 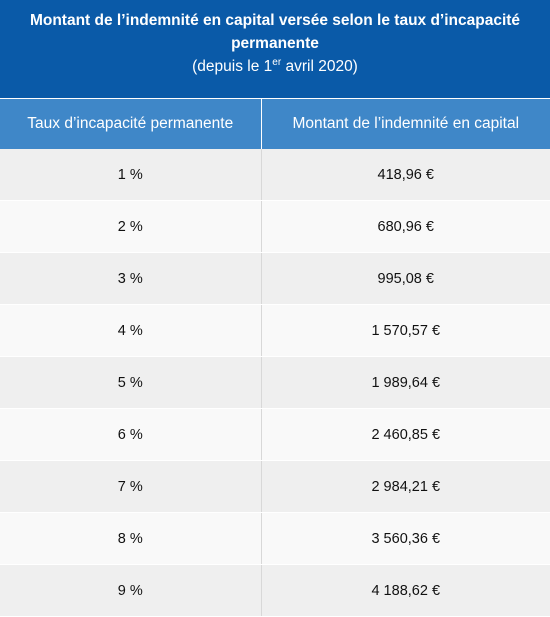 What do you see at coordinates (405, 330) in the screenshot?
I see `cell-montant: 1 570,57 €` at bounding box center [405, 330].